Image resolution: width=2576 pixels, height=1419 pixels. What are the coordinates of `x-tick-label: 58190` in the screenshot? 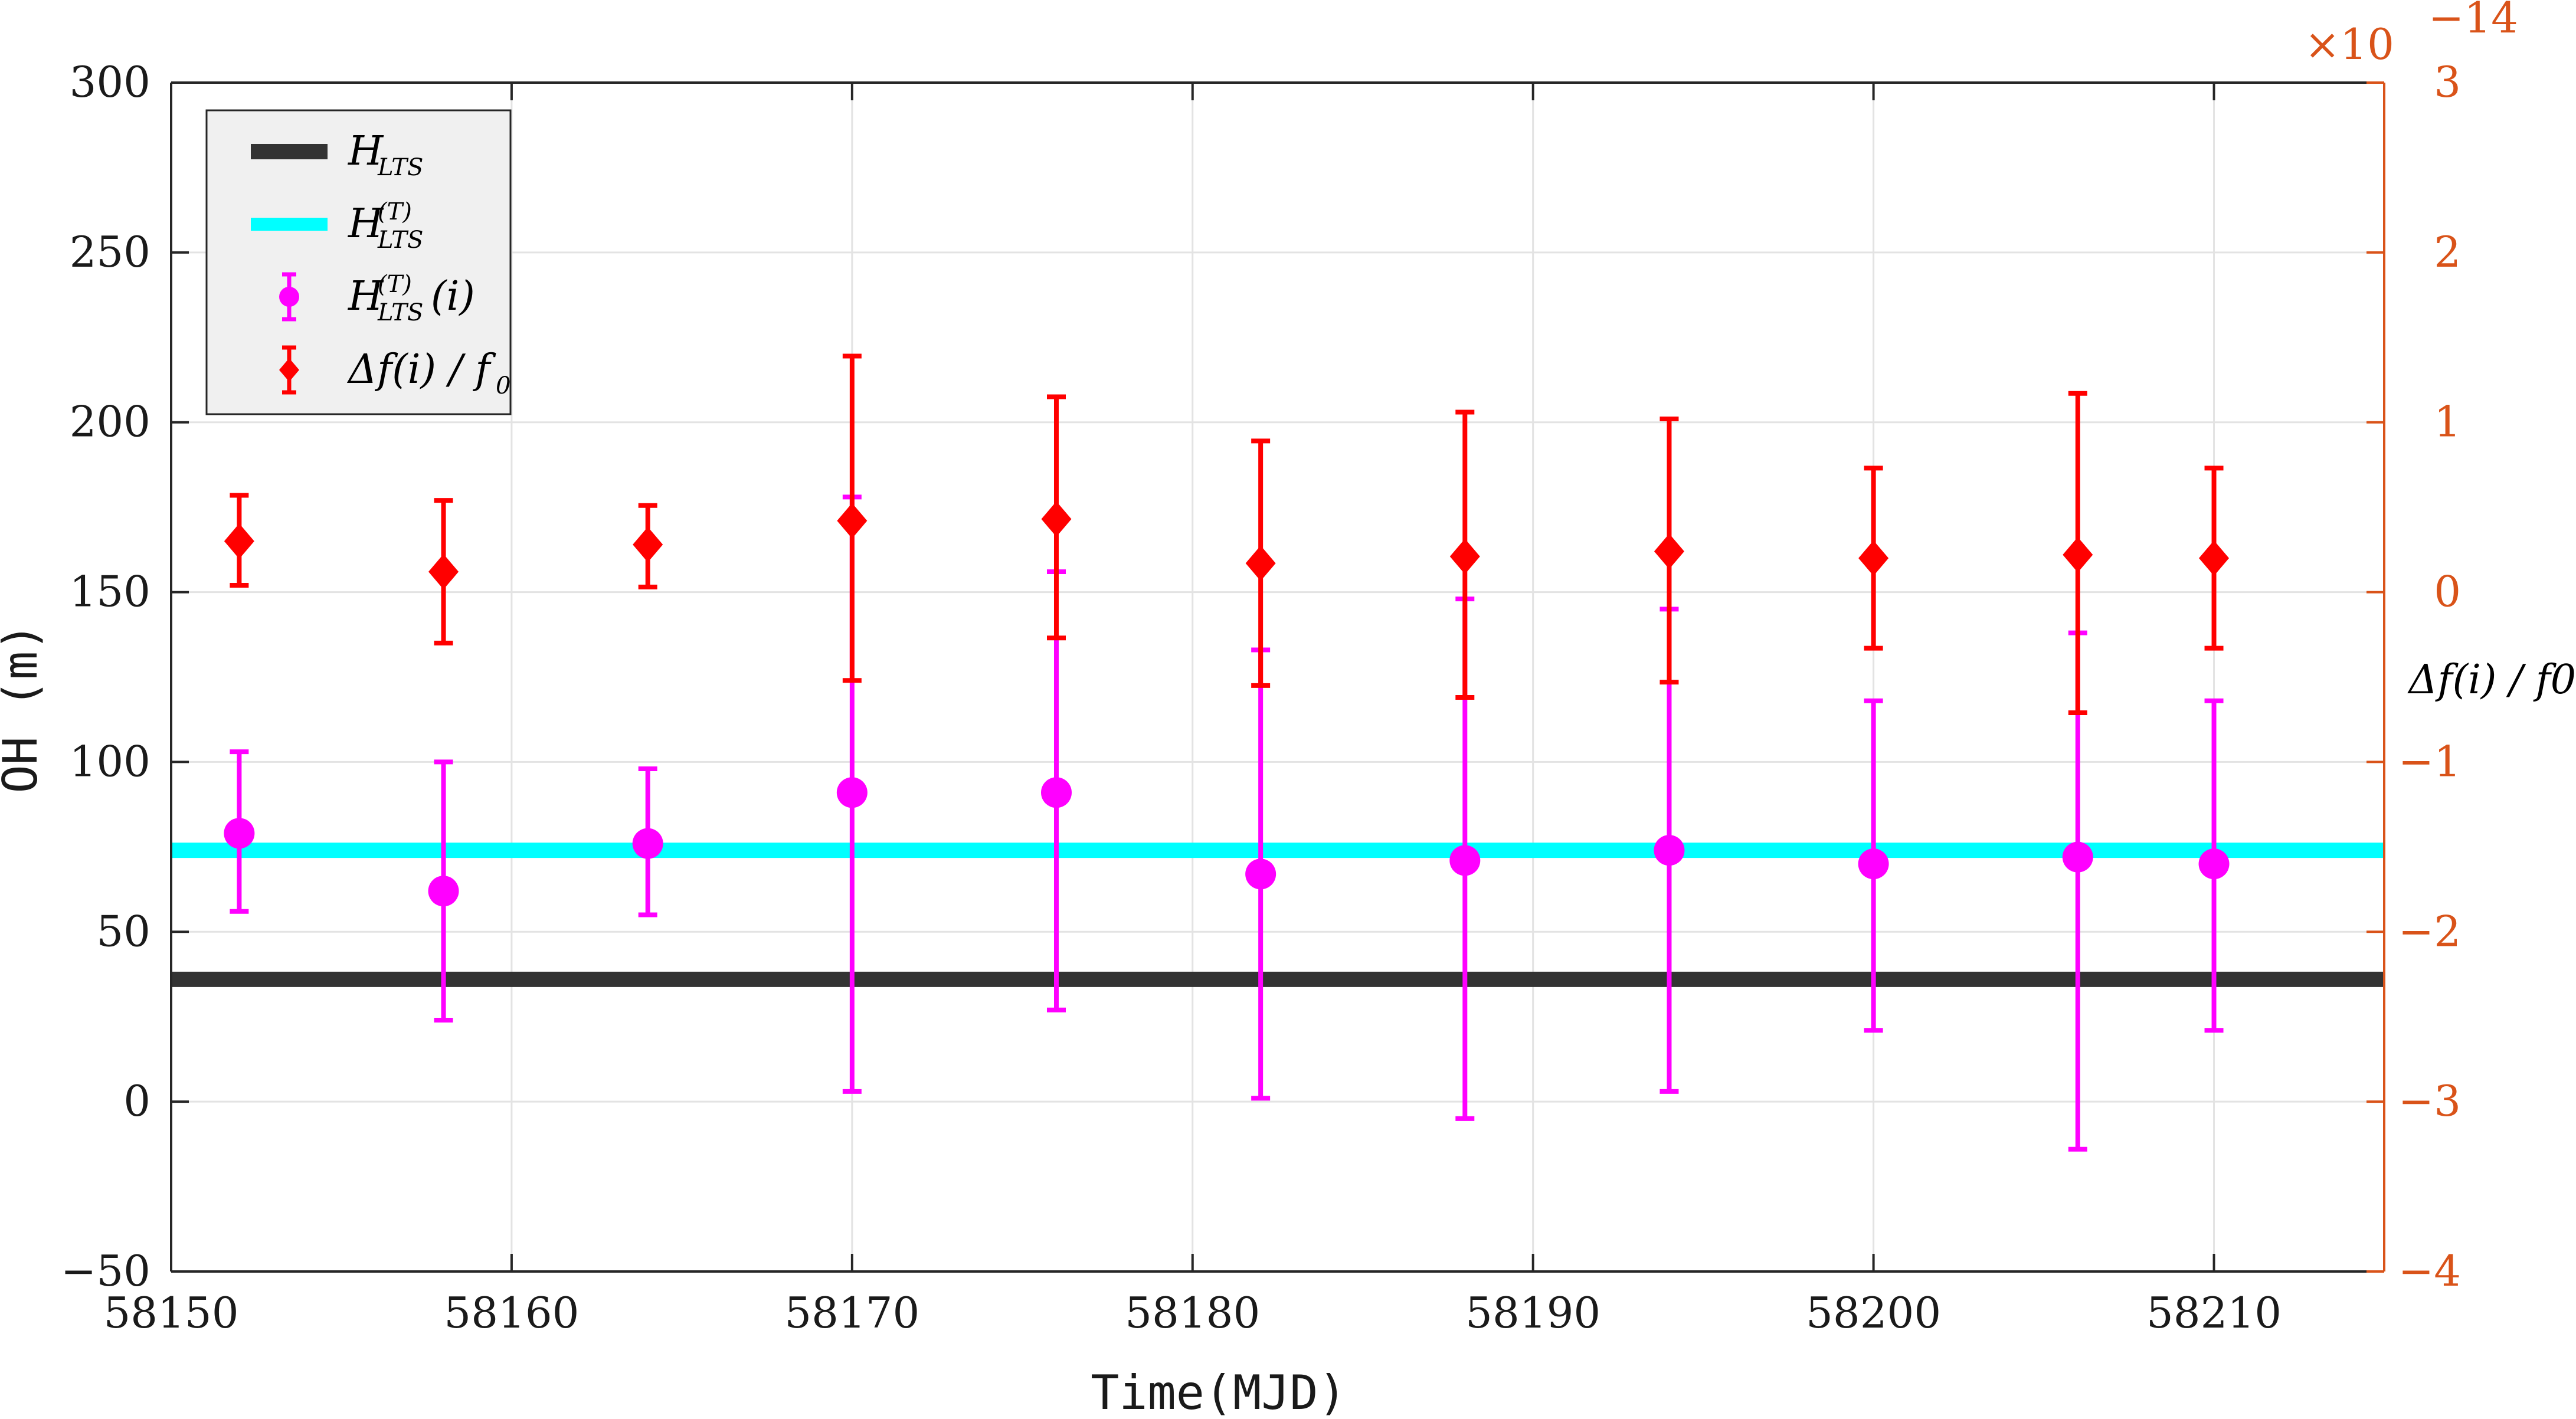 It's located at (1533, 1313).